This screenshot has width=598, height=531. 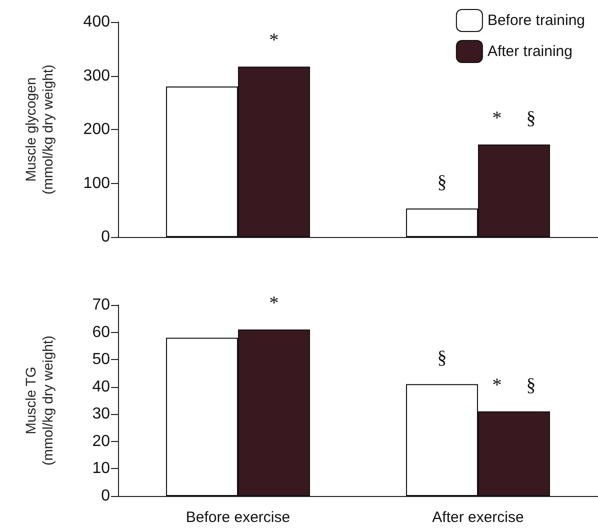 I want to click on y-tick-label: 100, so click(x=96, y=183).